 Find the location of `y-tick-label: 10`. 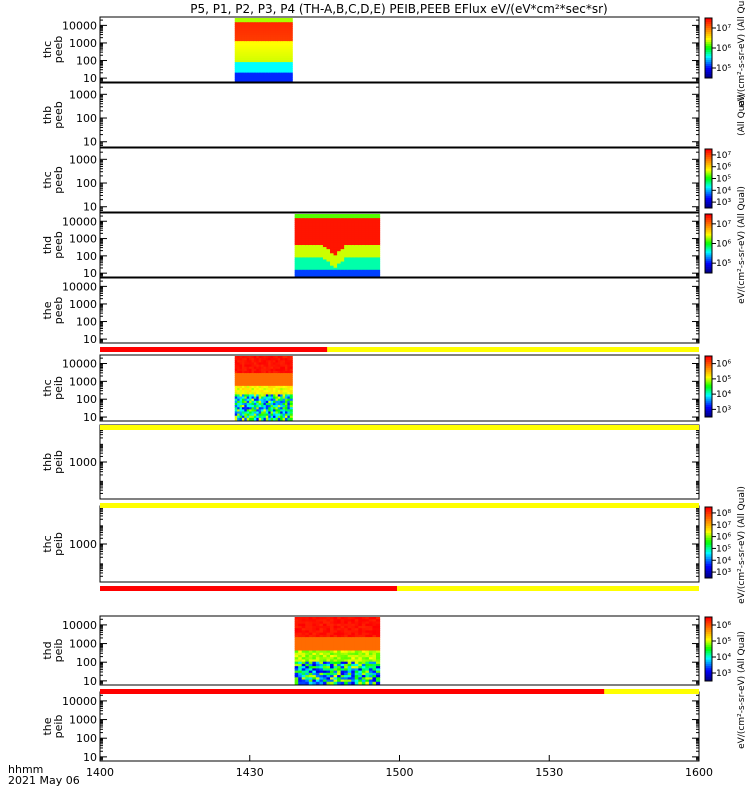

y-tick-label: 10 is located at coordinates (90, 78).